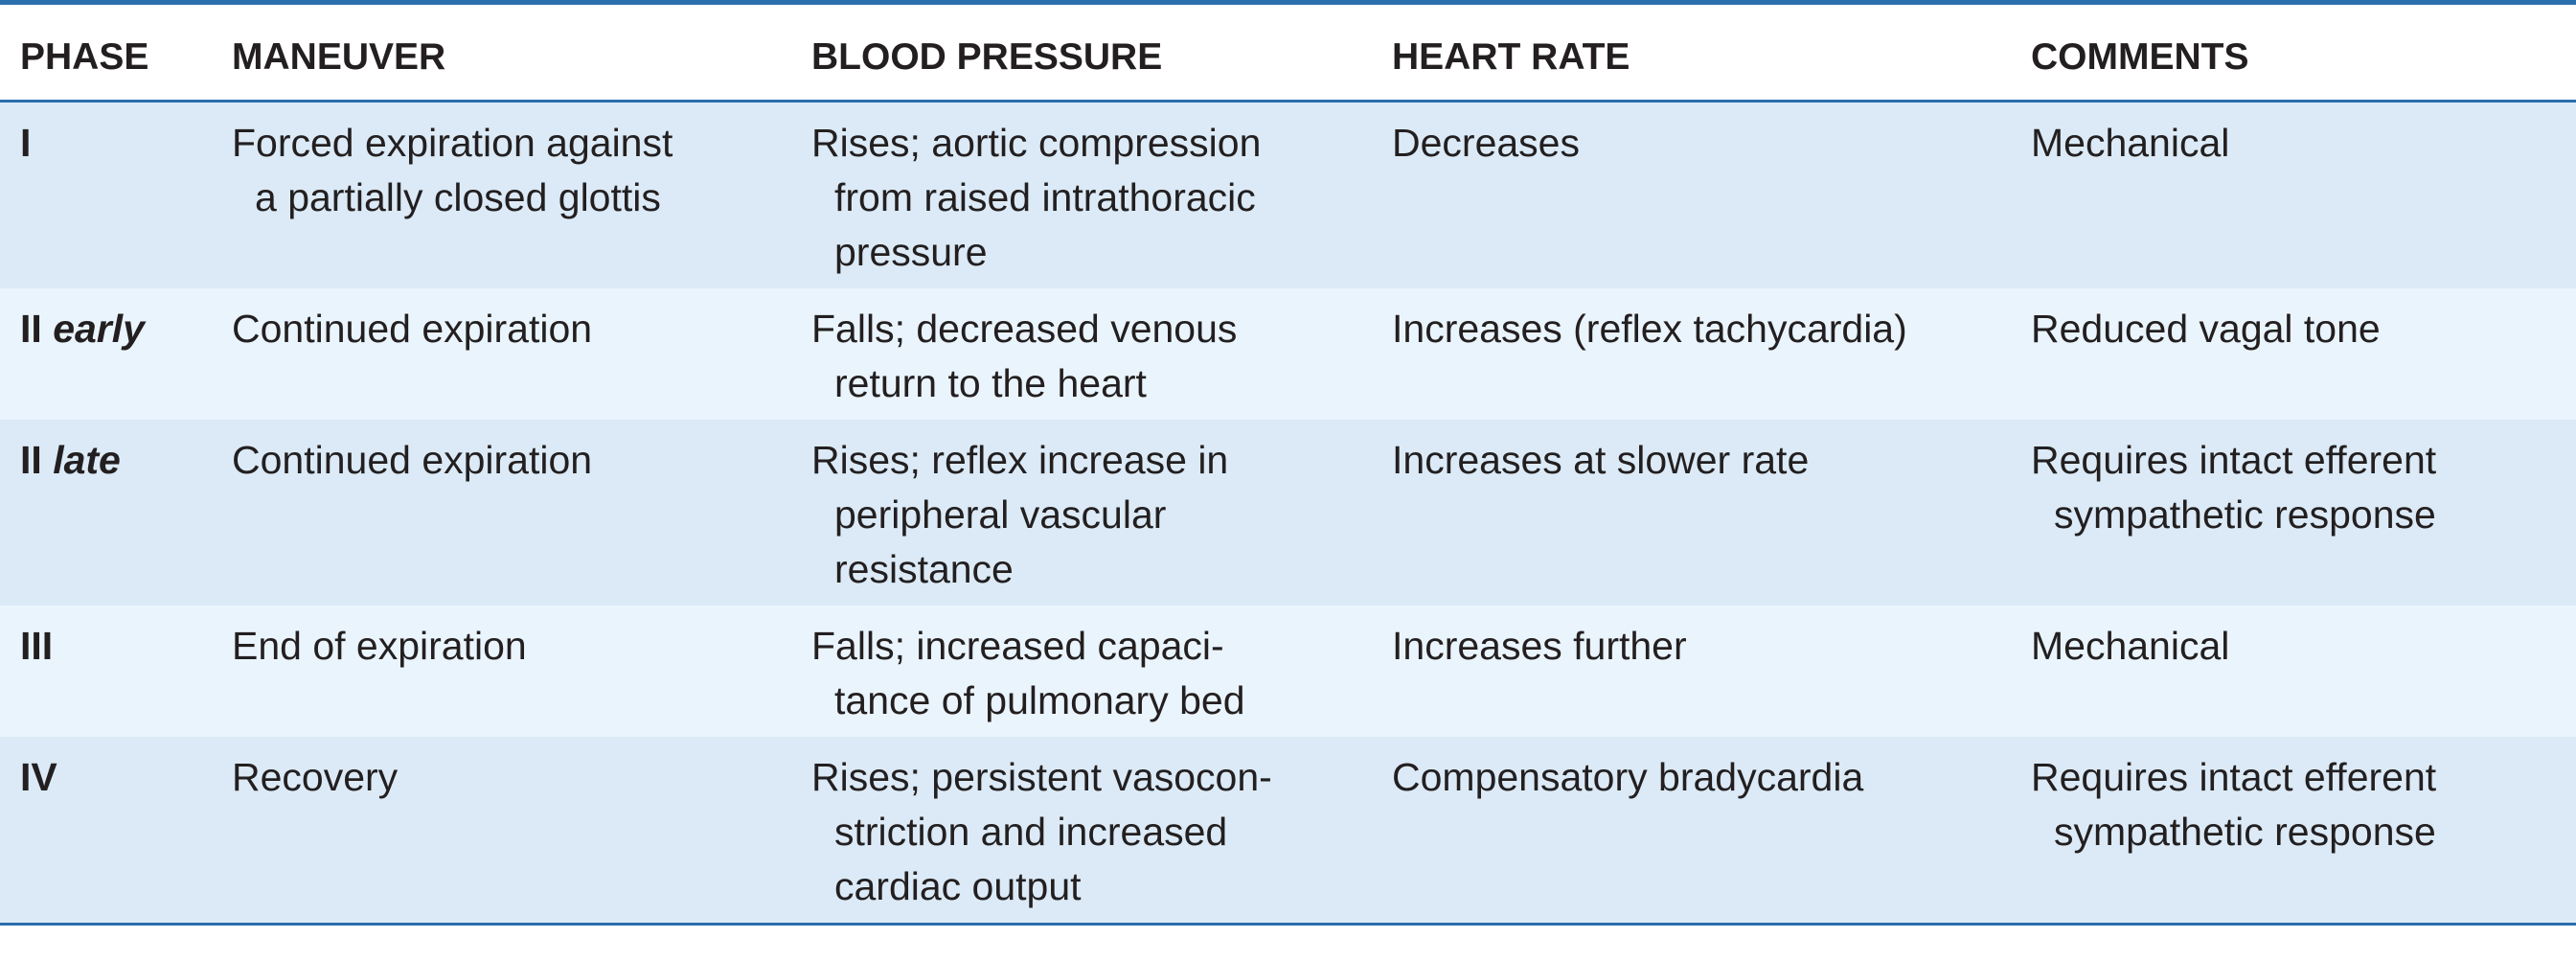 The width and height of the screenshot is (2576, 961). What do you see at coordinates (1045, 197) in the screenshot?
I see `cell-line: from raised intrathoracic` at bounding box center [1045, 197].